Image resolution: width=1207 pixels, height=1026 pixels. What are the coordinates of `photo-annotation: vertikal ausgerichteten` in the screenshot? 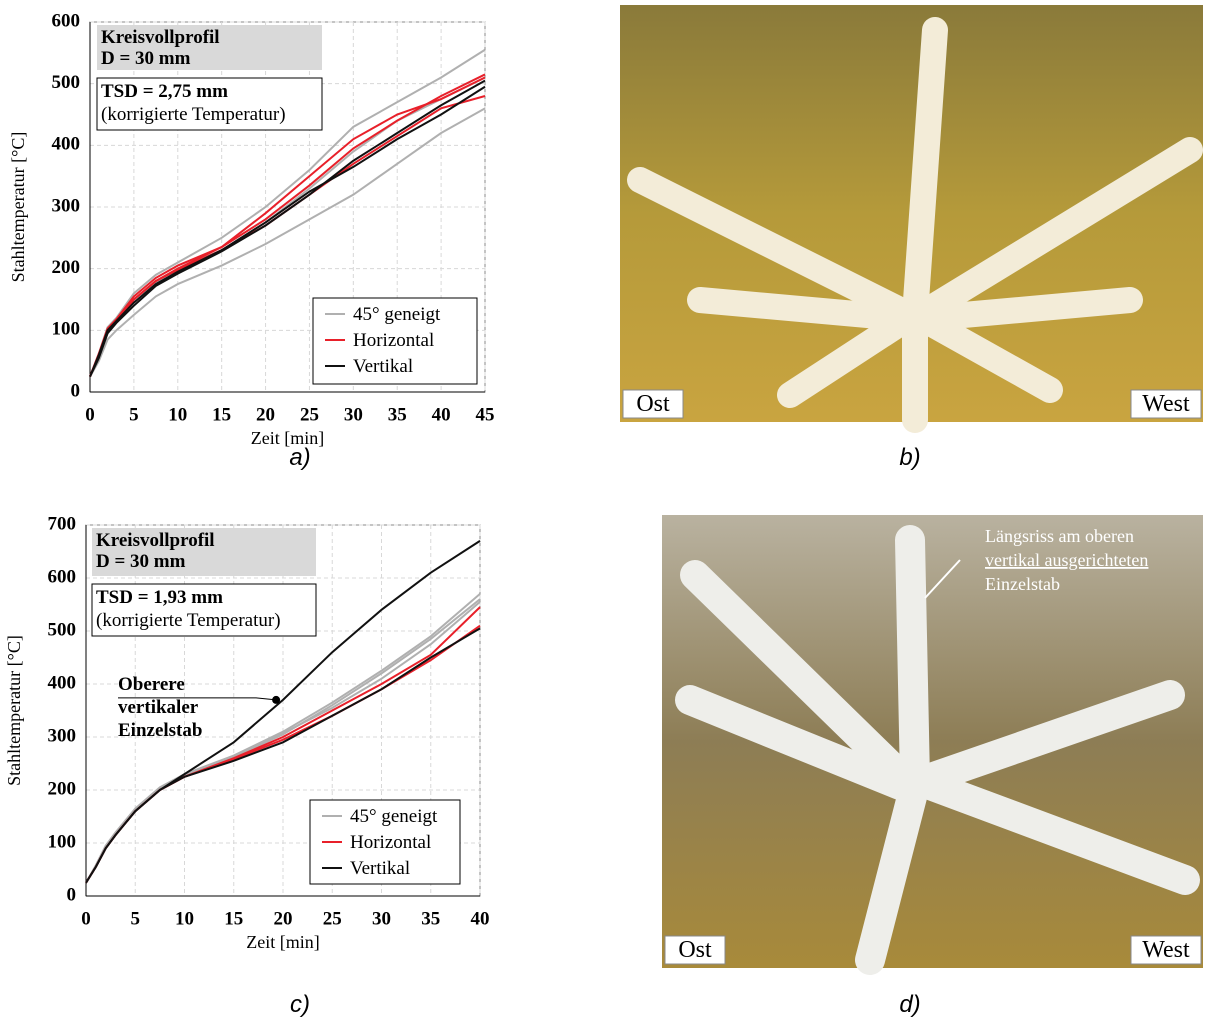 It's located at (1066, 560).